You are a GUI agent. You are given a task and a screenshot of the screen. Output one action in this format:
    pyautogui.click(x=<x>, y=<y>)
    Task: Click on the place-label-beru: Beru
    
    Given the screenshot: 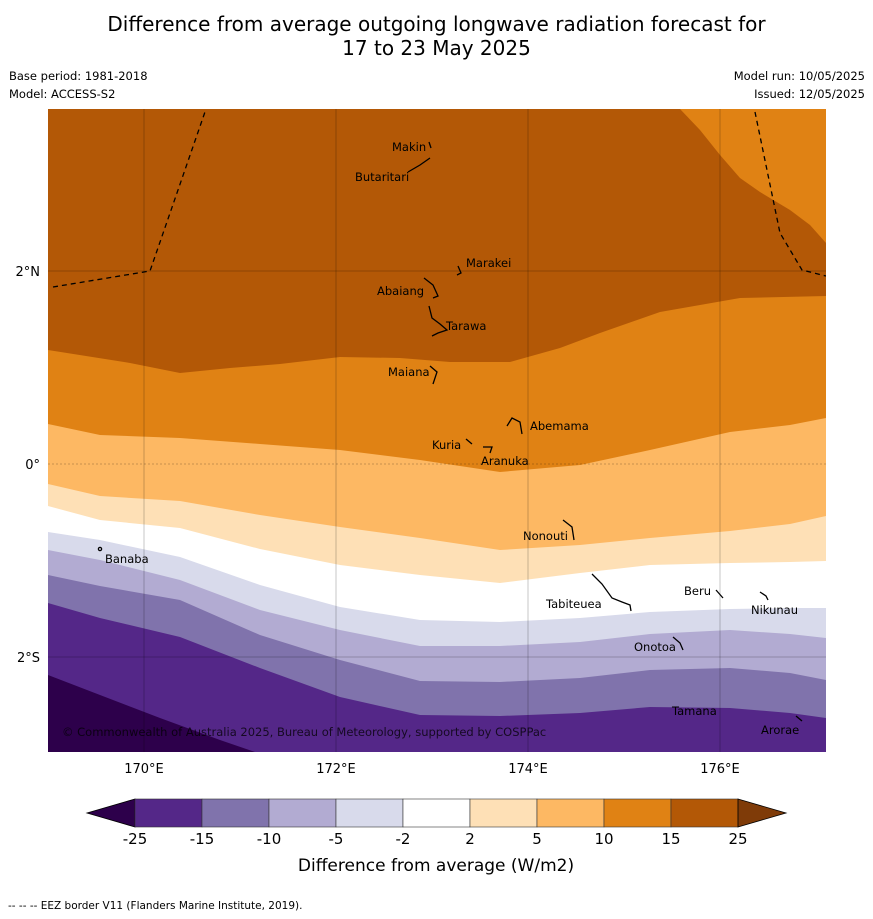 What is the action you would take?
    pyautogui.click(x=697, y=591)
    